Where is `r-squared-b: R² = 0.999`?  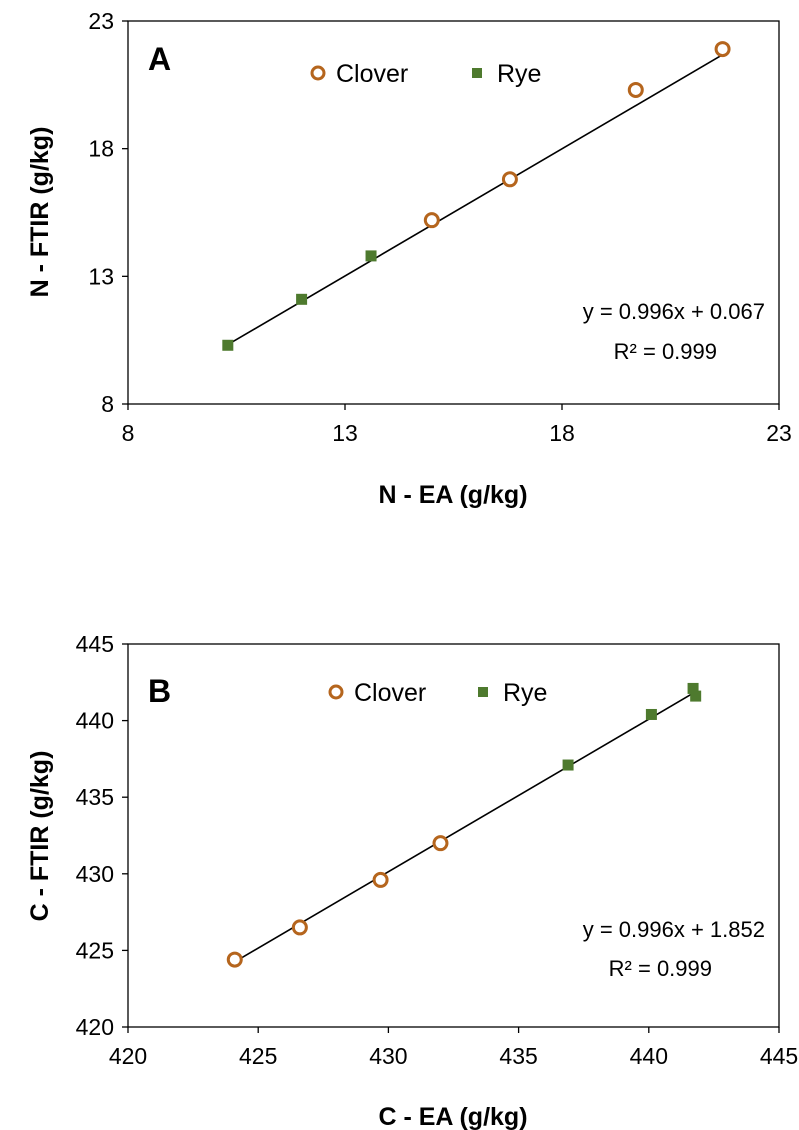
r-squared-b: R² = 0.999 is located at coordinates (660, 968).